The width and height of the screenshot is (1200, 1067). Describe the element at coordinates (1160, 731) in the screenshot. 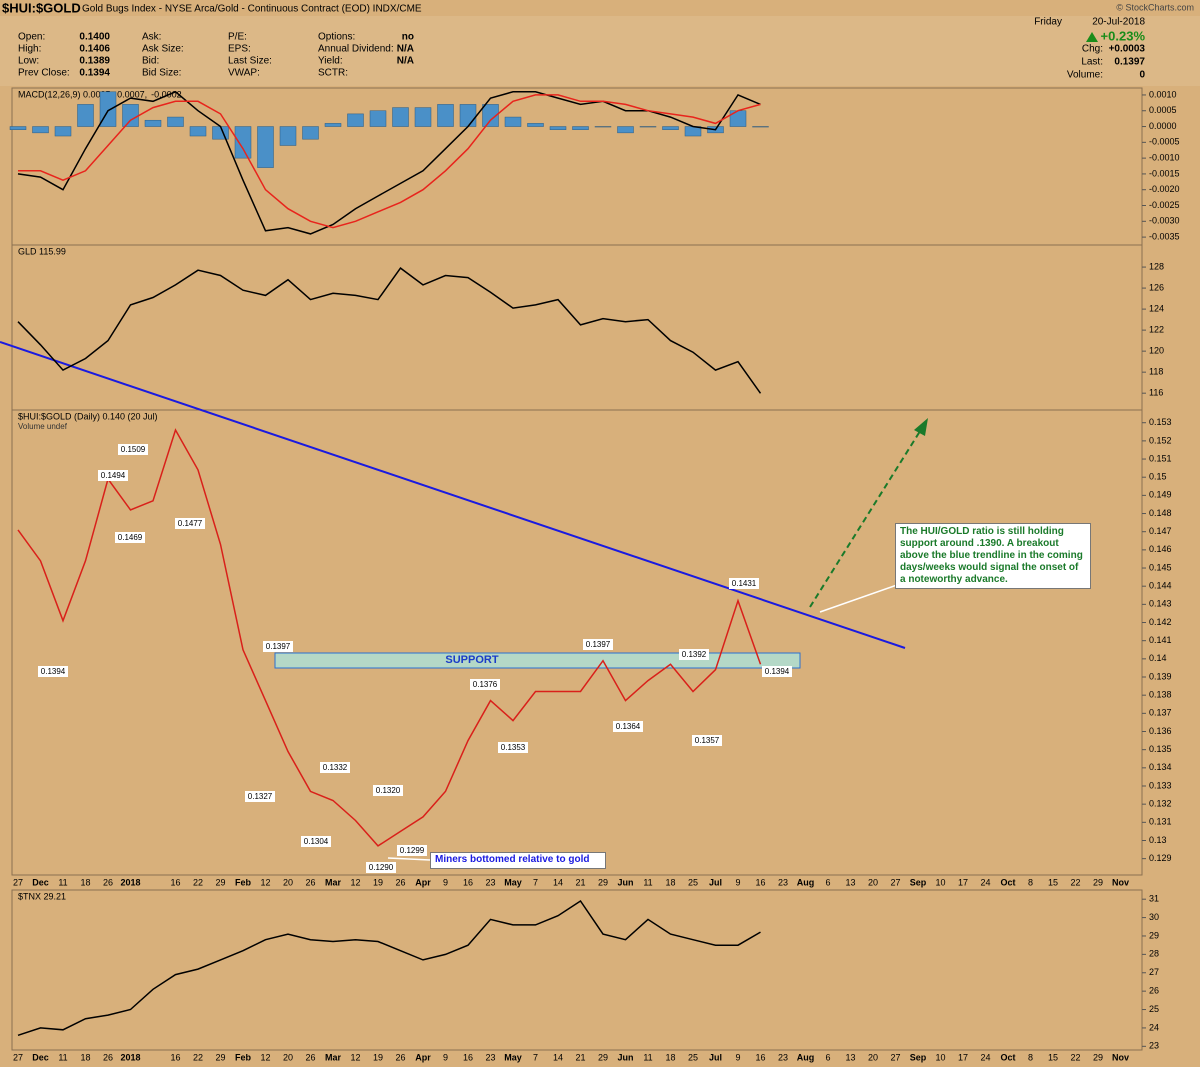

I see `y-tick-label: 0.136` at that location.